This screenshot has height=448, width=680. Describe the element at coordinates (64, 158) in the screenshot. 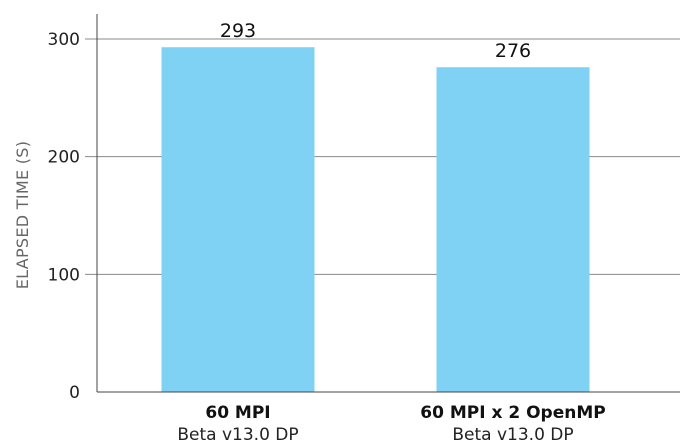

I see `y-tick-label-200: 200` at that location.